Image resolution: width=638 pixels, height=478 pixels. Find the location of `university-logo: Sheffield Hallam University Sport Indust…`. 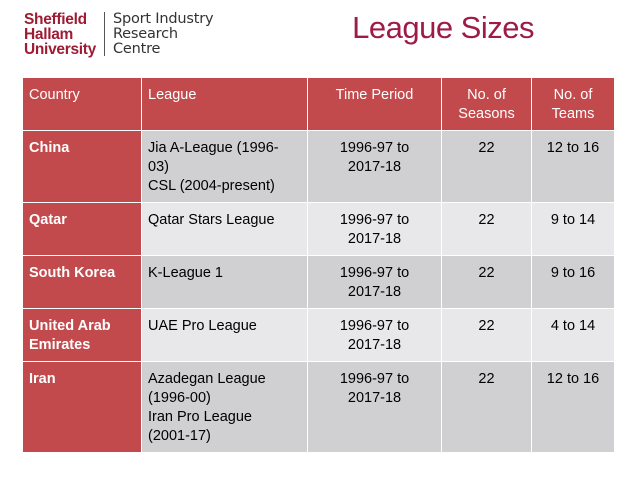

university-logo: Sheffield Hallam University Sport Indust… is located at coordinates (119, 34).